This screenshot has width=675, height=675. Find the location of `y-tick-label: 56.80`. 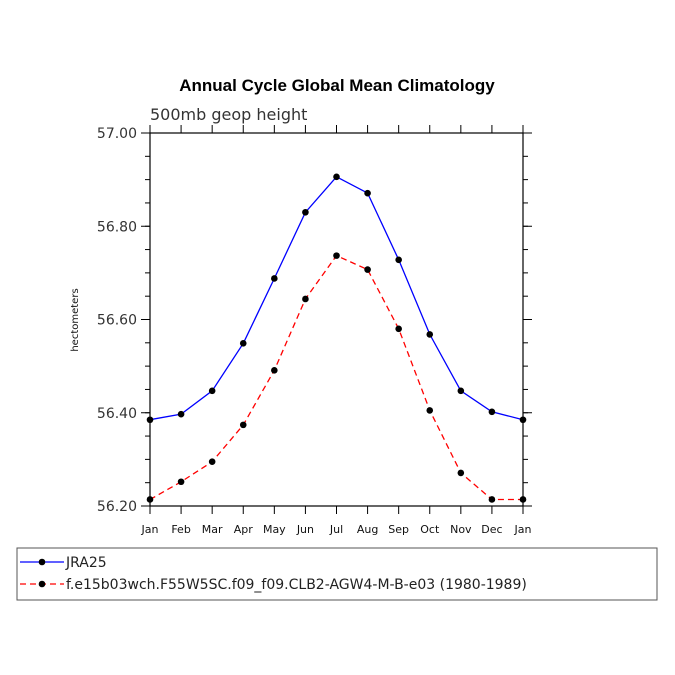

y-tick-label: 56.80 is located at coordinates (117, 227).